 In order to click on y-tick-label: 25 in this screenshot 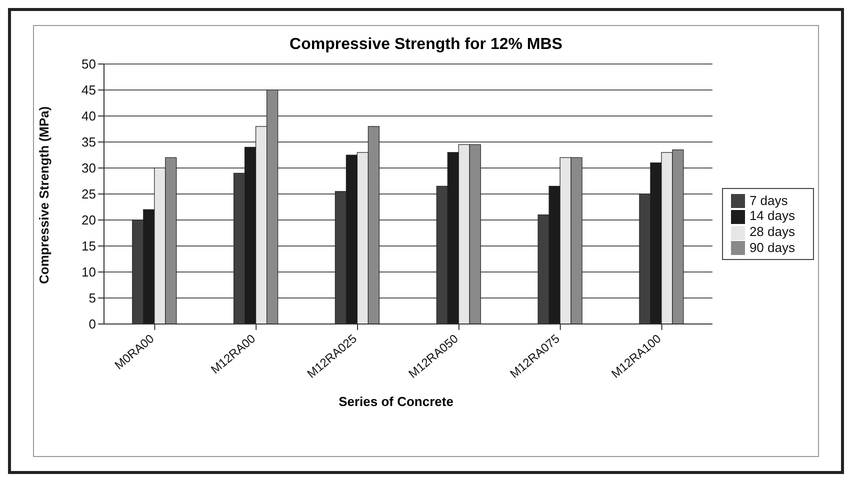, I will do `click(89, 194)`.